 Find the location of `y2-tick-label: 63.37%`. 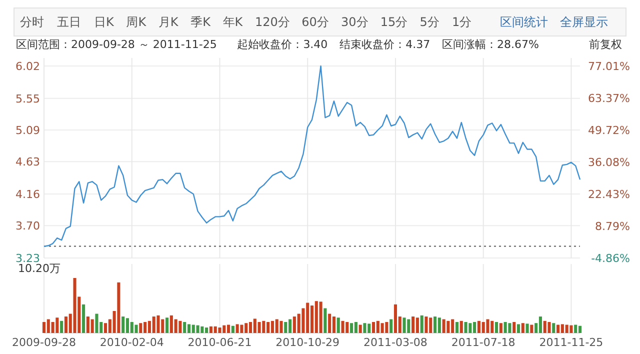

y2-tick-label: 63.37% is located at coordinates (609, 98).